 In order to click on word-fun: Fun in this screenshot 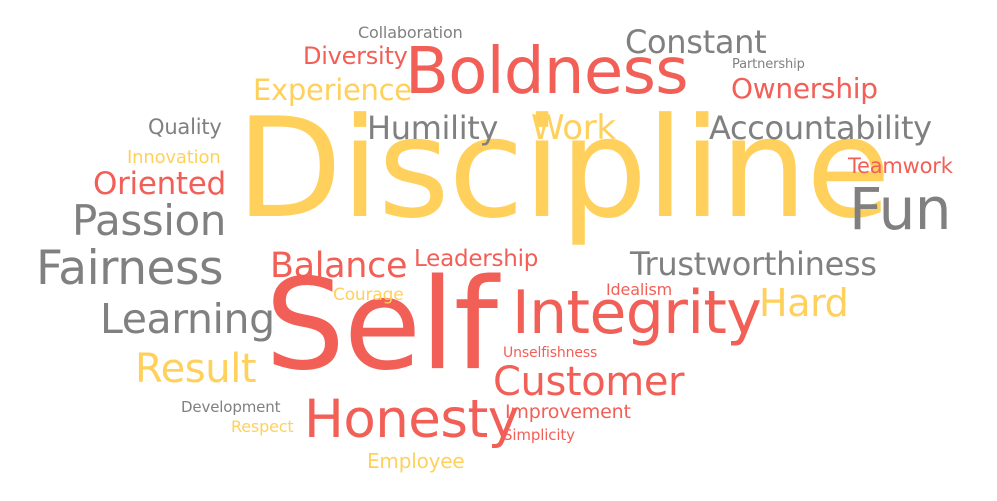, I will do `click(900, 209)`.